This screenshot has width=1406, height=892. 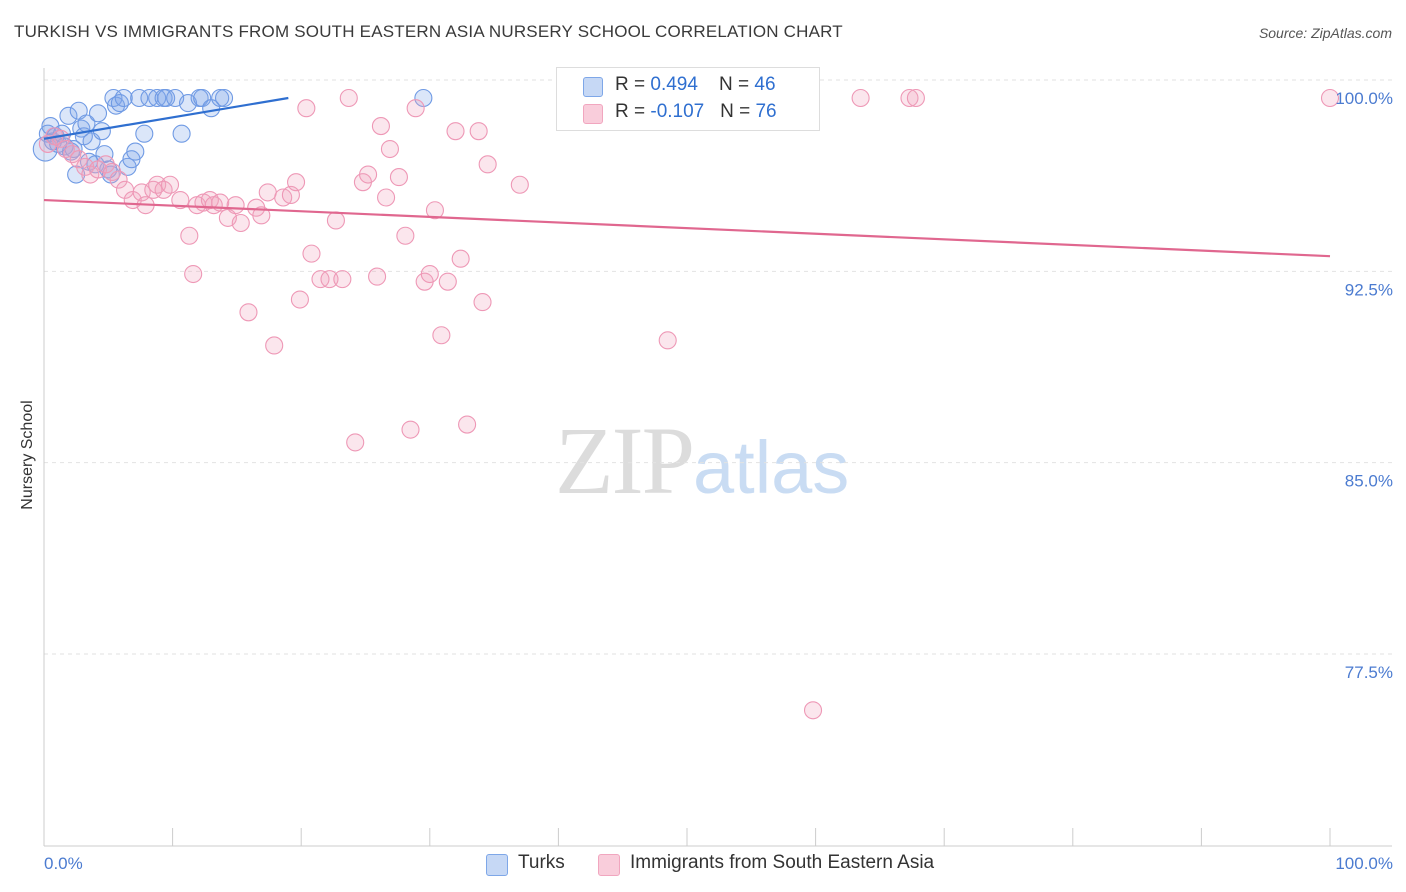 What do you see at coordinates (633, 84) in the screenshot?
I see `turks-r-label: R =` at bounding box center [633, 84].